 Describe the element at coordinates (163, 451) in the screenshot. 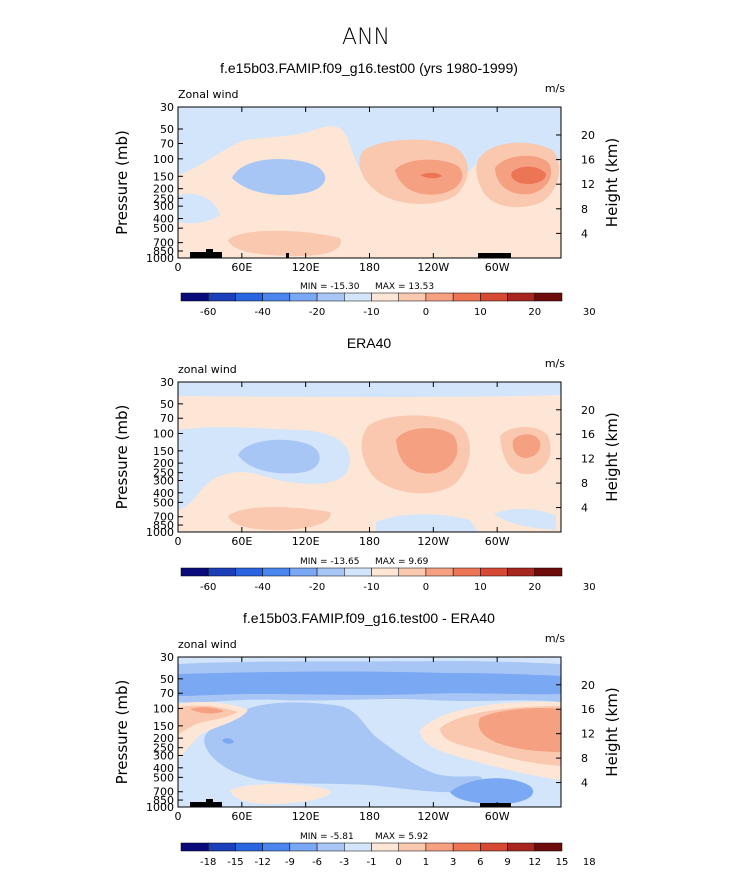

I see `y-tick-label: 150` at that location.